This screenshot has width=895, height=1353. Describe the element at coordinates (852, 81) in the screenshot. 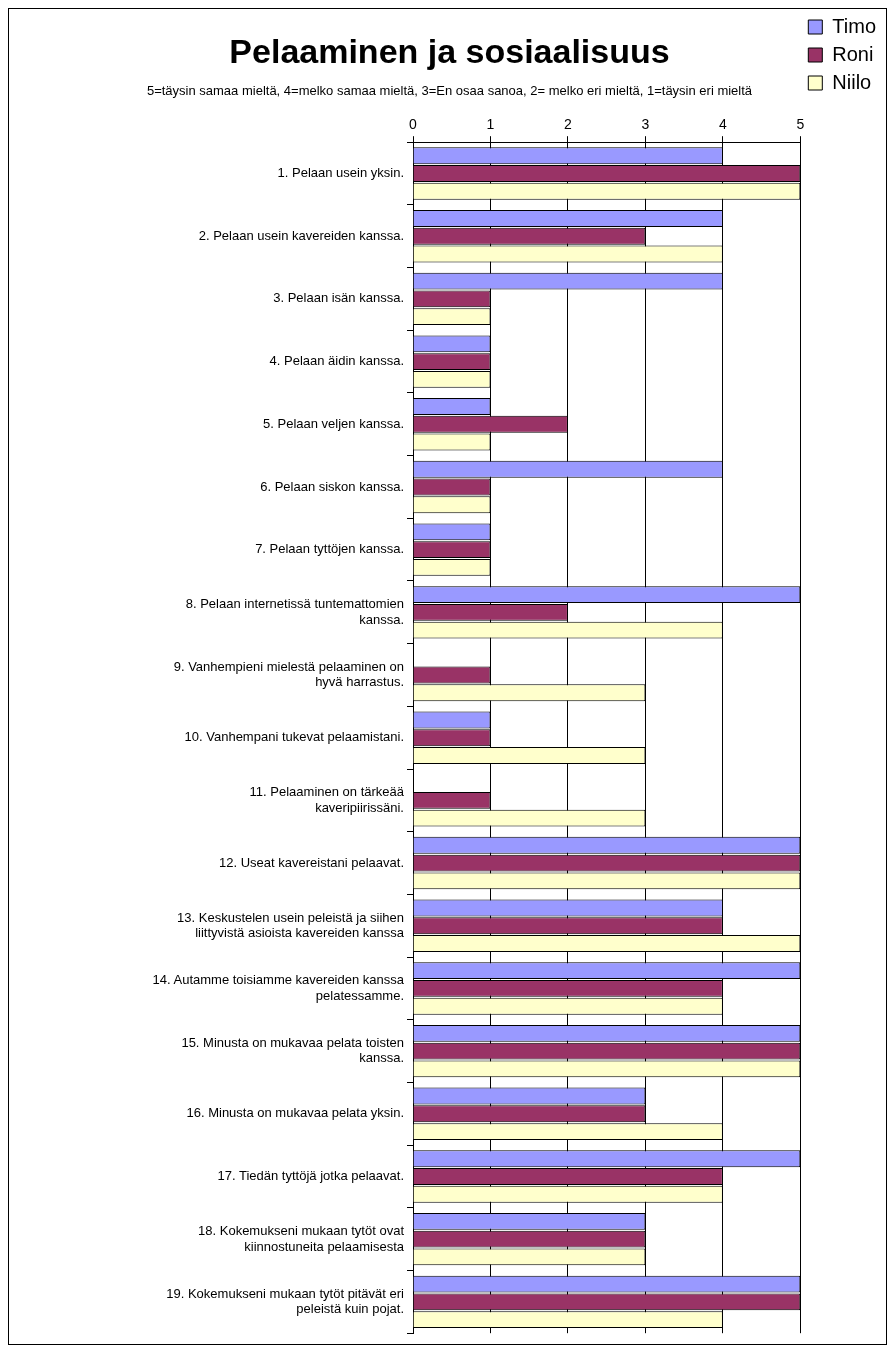

I see `legend-label: Niilo` at that location.